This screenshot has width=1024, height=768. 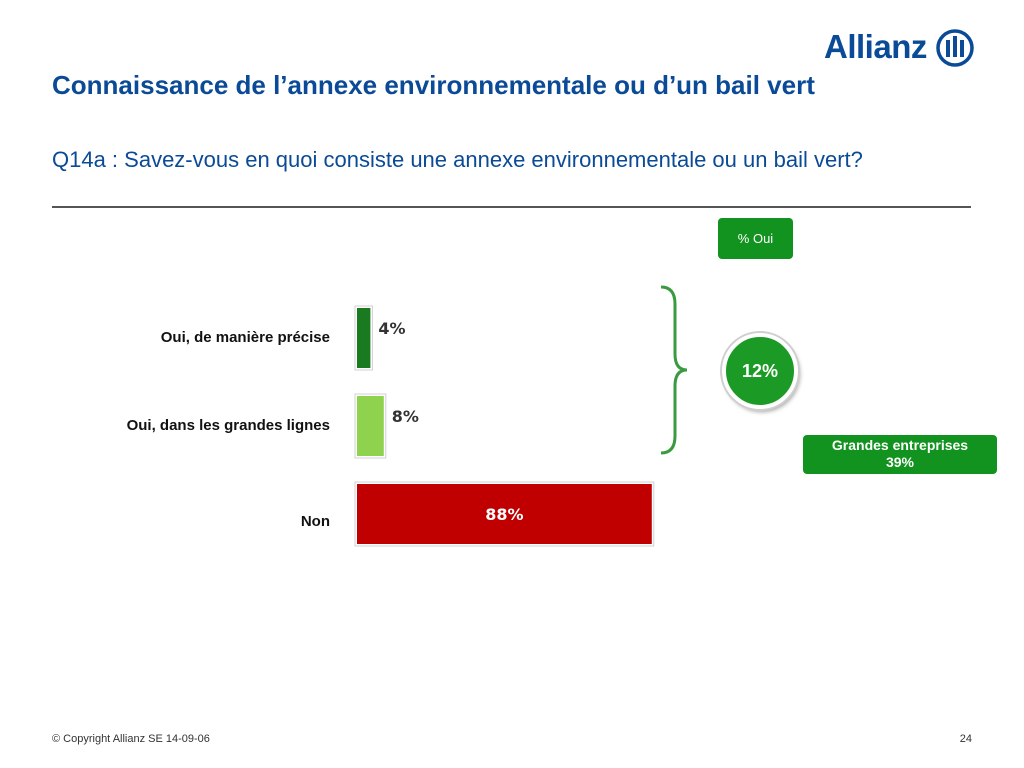 What do you see at coordinates (955, 48) in the screenshot?
I see `allianz-eagle-icon` at bounding box center [955, 48].